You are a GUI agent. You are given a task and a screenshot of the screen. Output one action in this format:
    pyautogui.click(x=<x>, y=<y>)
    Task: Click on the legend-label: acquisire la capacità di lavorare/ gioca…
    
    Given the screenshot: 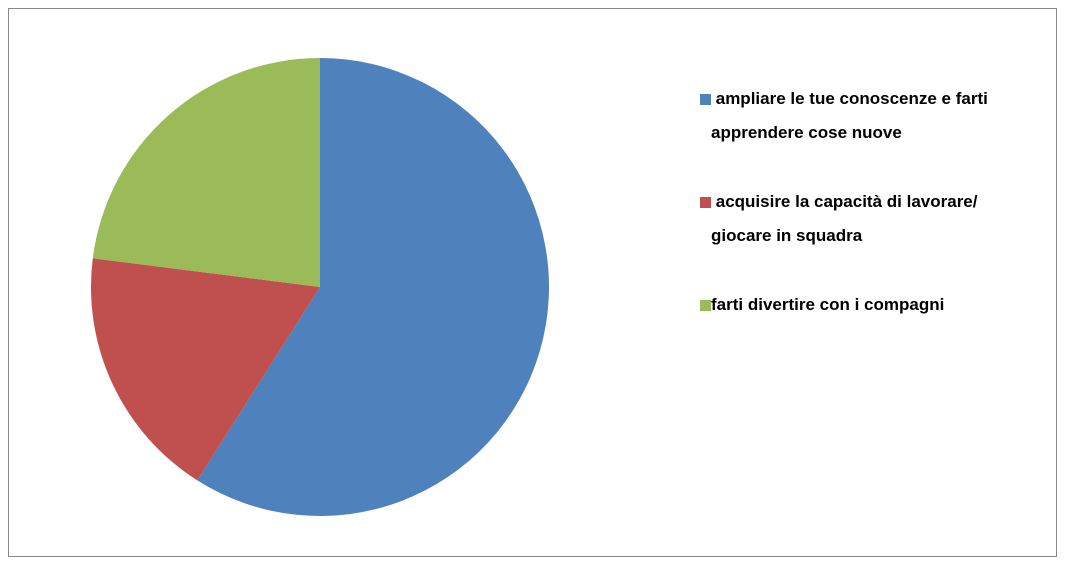 What is the action you would take?
    pyautogui.click(x=847, y=218)
    